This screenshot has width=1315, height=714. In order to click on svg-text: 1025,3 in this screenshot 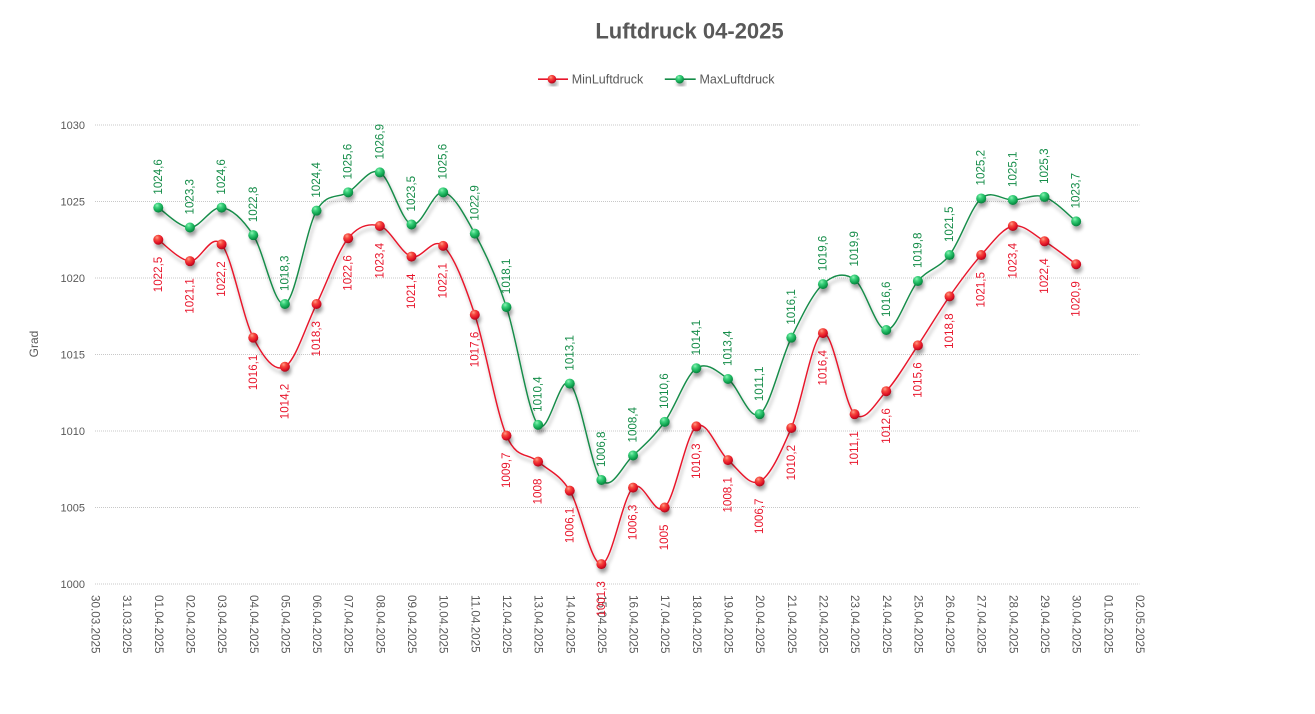, I will do `click(1044, 165)`.